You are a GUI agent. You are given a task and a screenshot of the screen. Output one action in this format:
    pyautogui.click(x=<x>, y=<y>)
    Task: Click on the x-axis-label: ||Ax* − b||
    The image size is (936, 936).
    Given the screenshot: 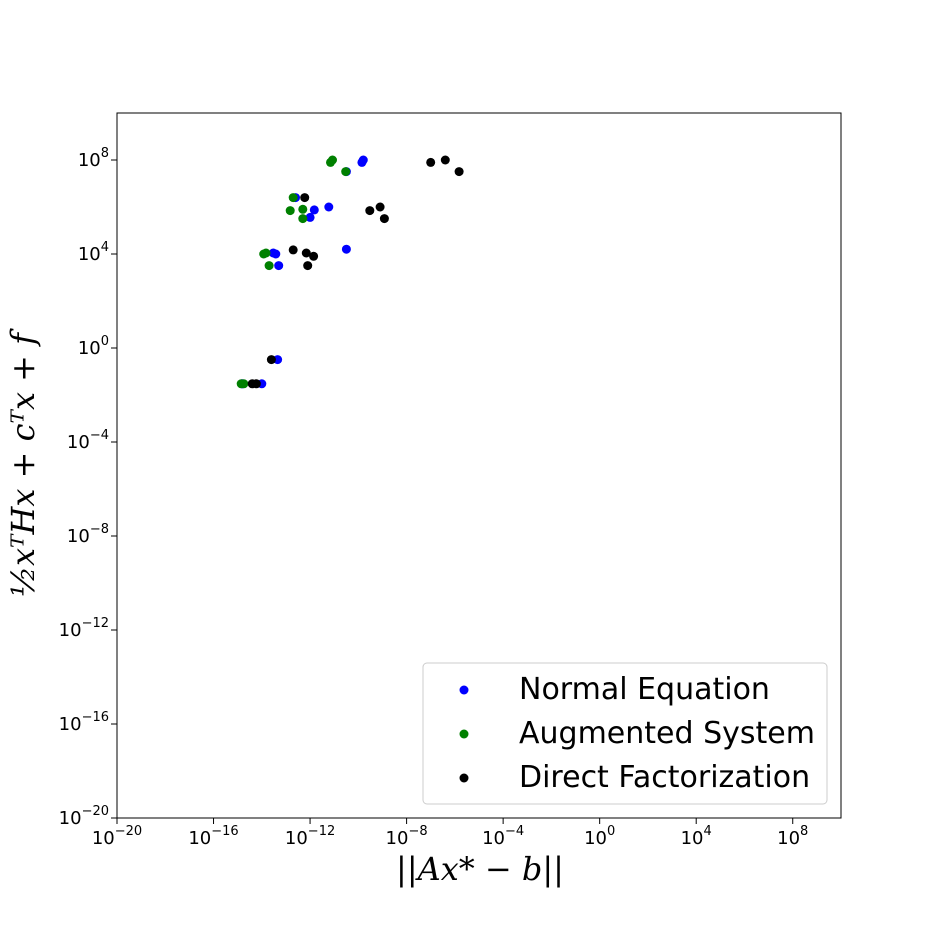 What is the action you would take?
    pyautogui.click(x=480, y=869)
    